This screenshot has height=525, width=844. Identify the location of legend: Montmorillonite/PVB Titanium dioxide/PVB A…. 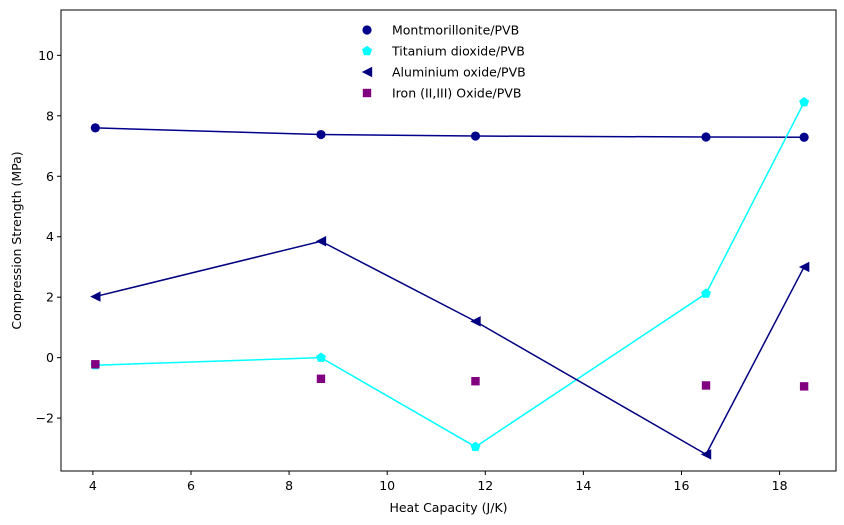
(443, 62).